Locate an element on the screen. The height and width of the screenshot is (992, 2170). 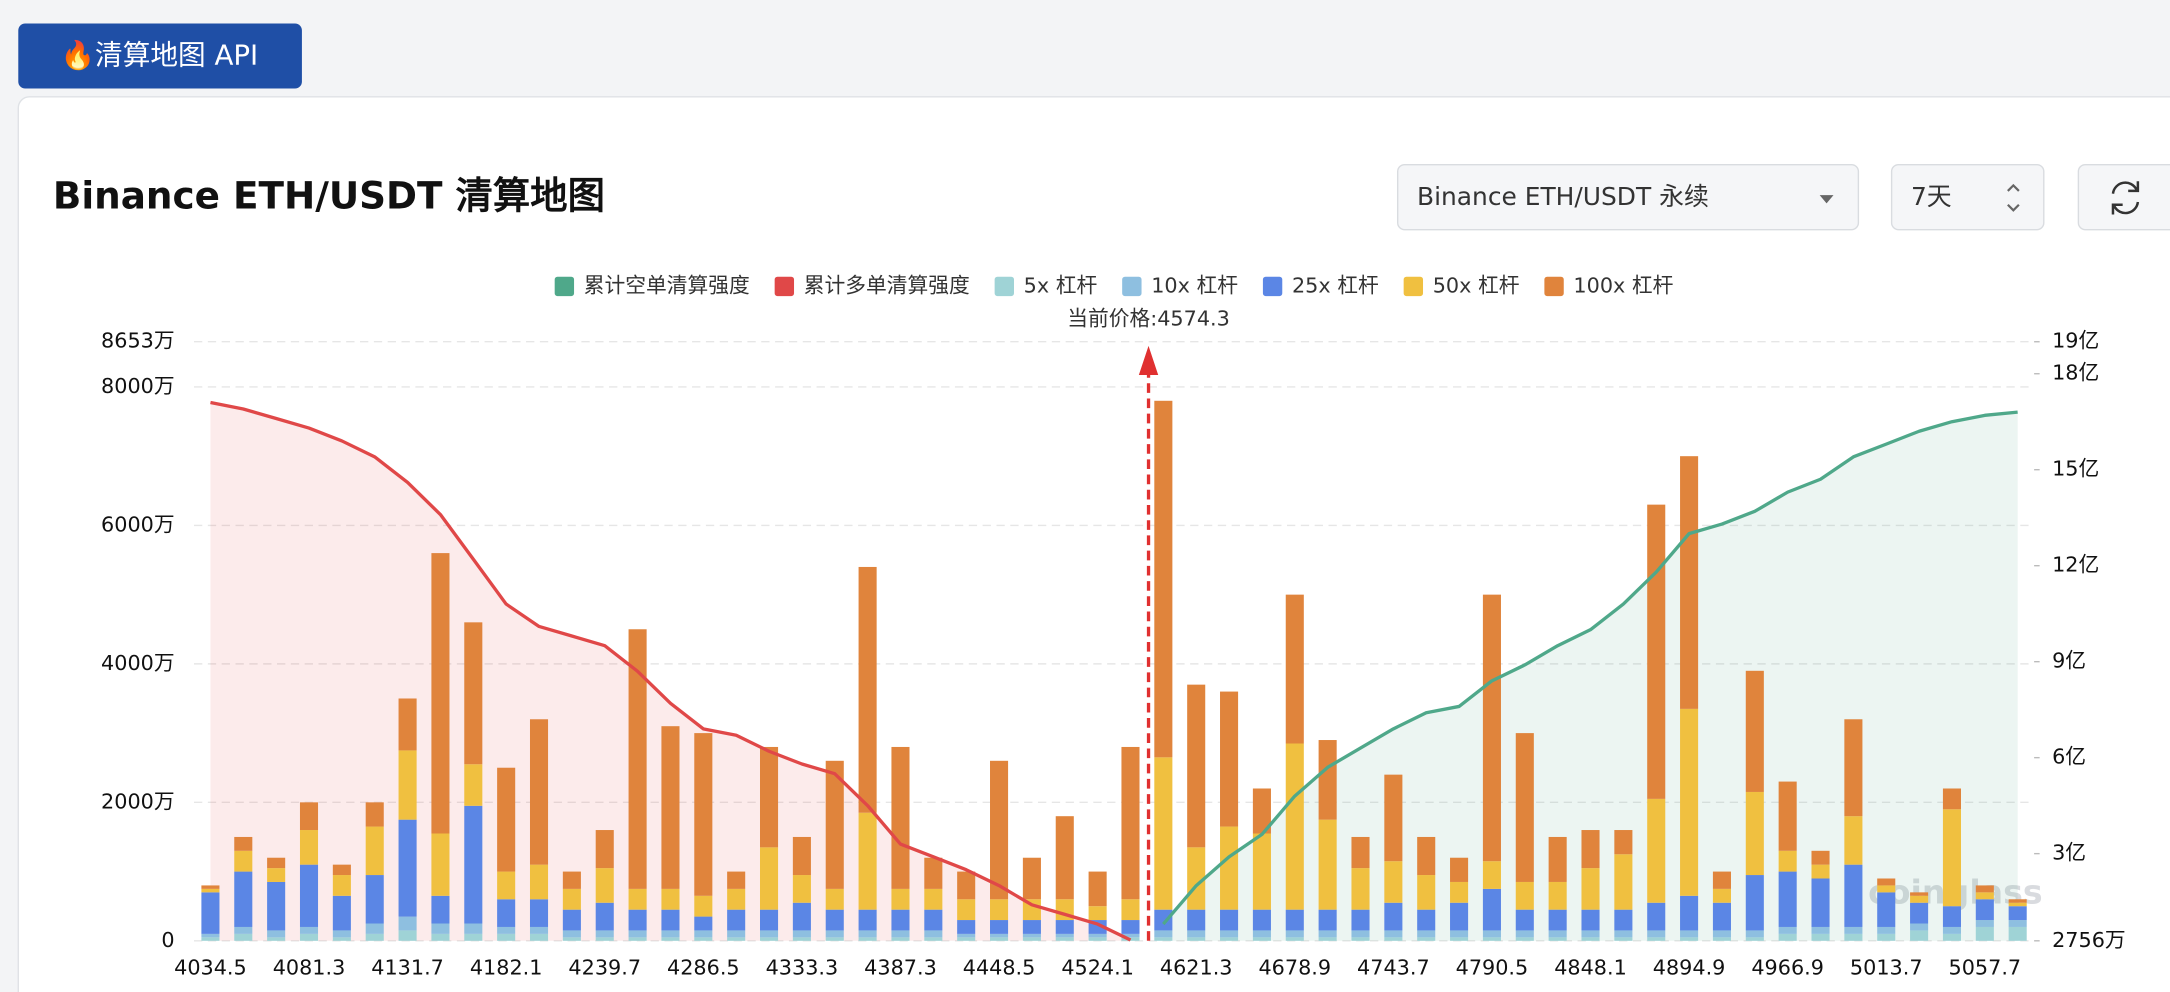
tab-button is located at coordinates (160, 56).